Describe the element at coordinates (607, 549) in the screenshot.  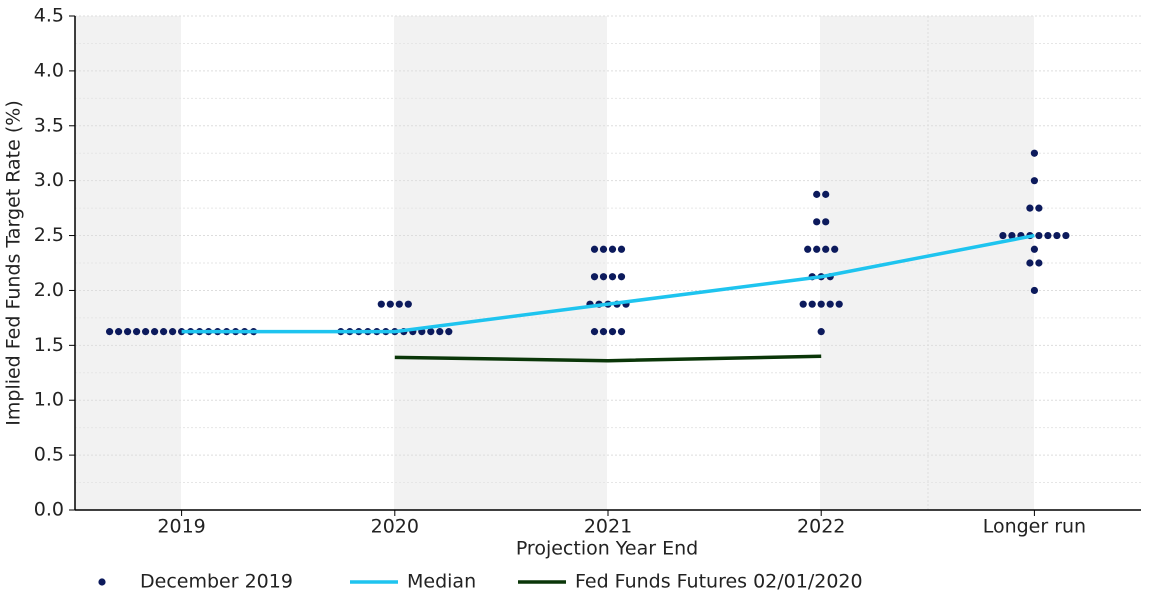
I see `x-axis-title: Projection Year End` at that location.